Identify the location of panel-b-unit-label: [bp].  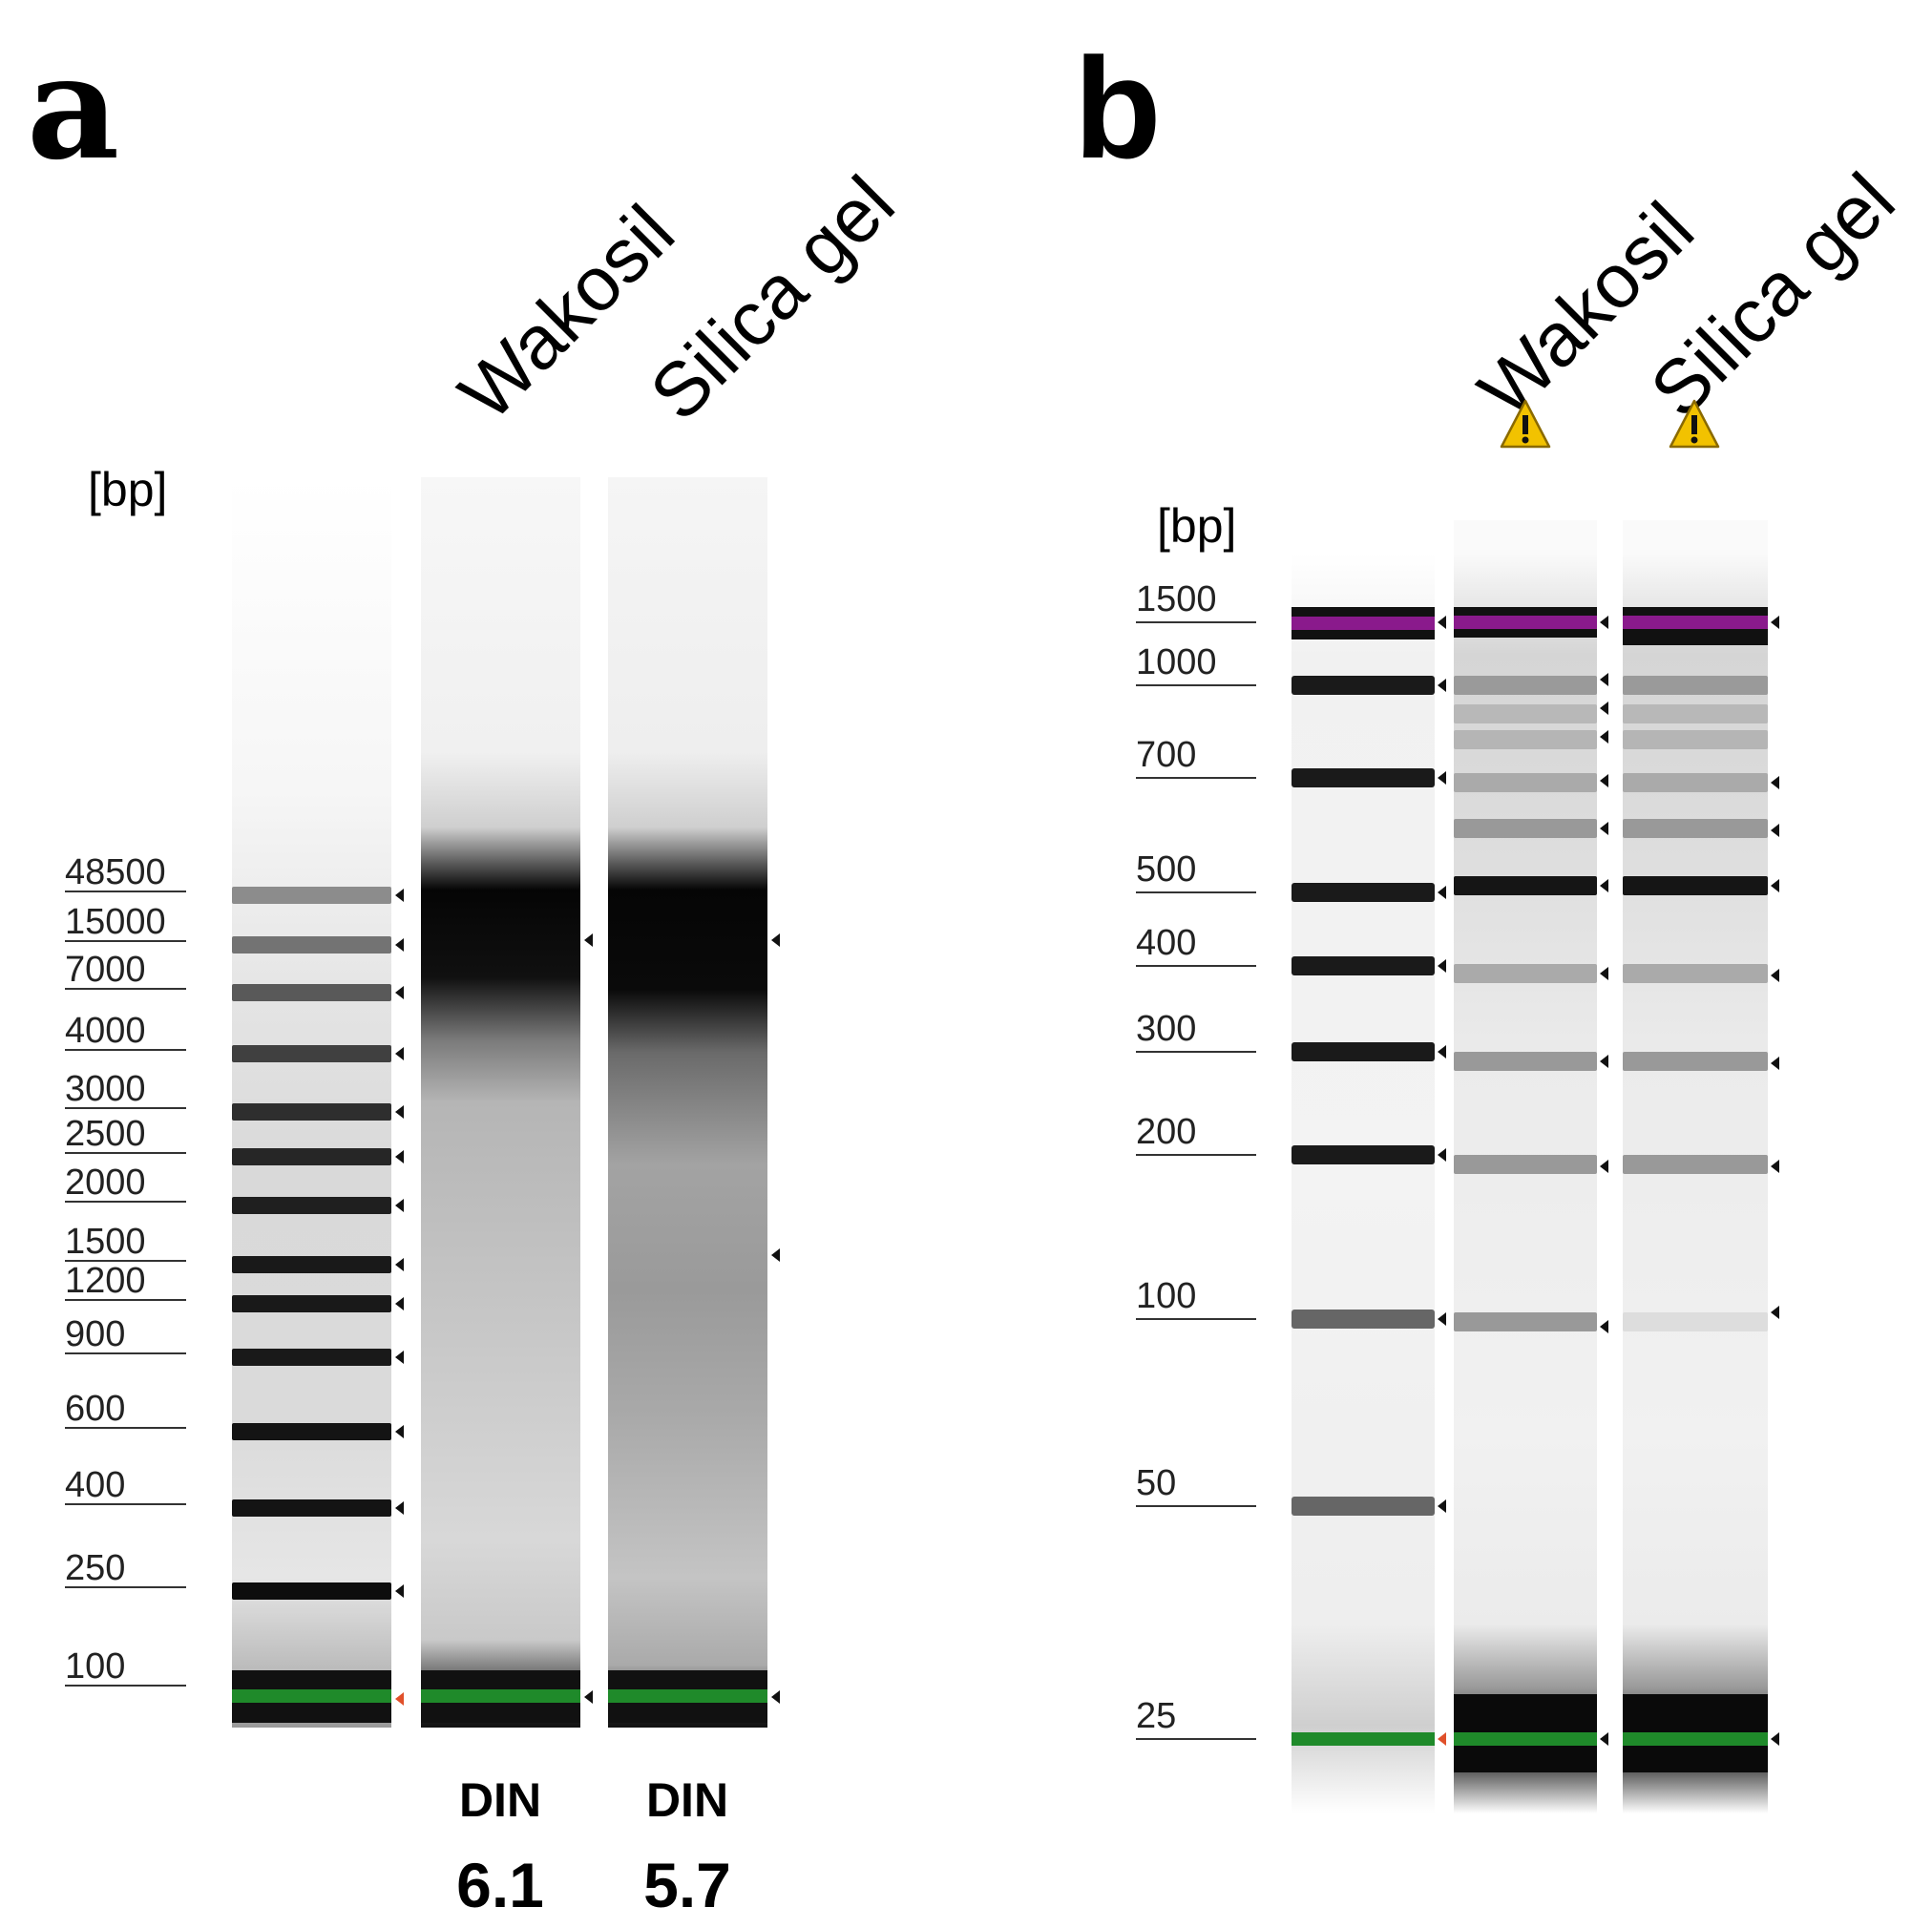
(1197, 526).